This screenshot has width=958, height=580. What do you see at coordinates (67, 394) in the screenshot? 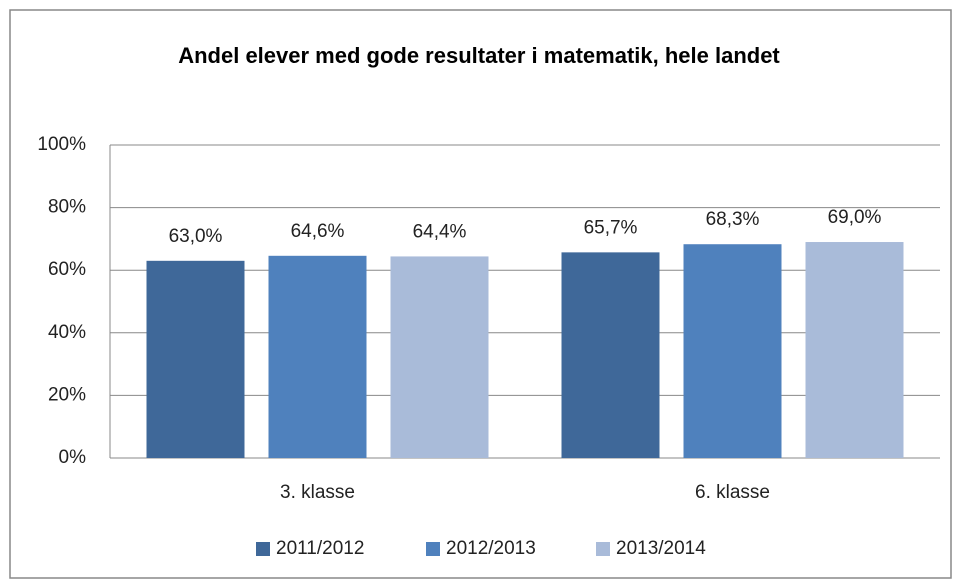
I see `y-tick-label: 20%` at bounding box center [67, 394].